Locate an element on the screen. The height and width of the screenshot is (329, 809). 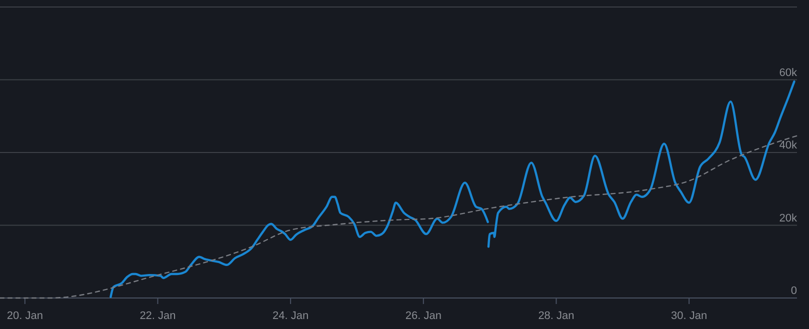
x-tick-label: 24. Jan is located at coordinates (290, 316).